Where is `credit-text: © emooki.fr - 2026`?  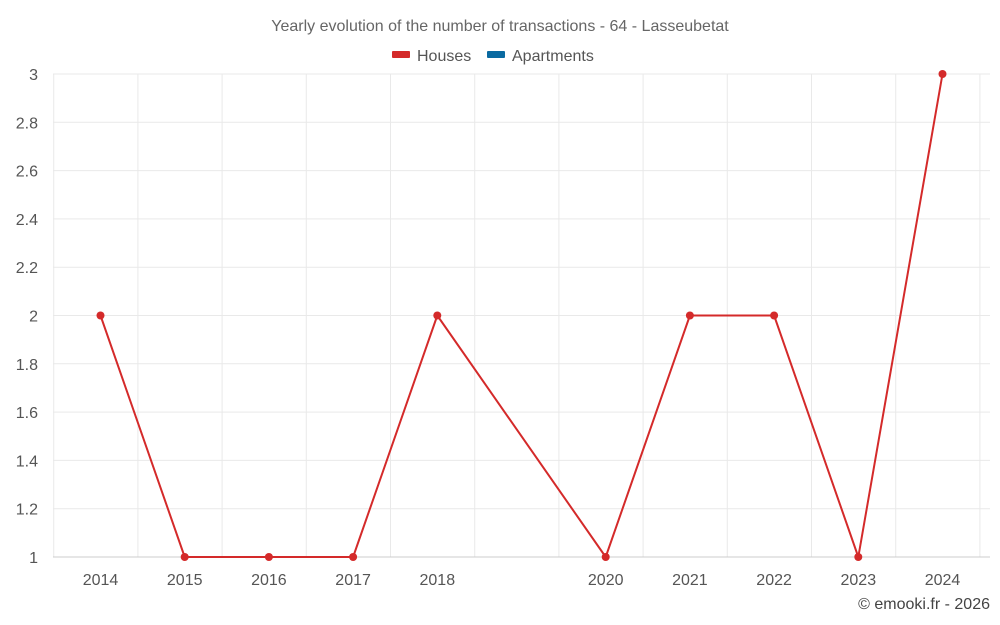
credit-text: © emooki.fr - 2026 is located at coordinates (924, 604).